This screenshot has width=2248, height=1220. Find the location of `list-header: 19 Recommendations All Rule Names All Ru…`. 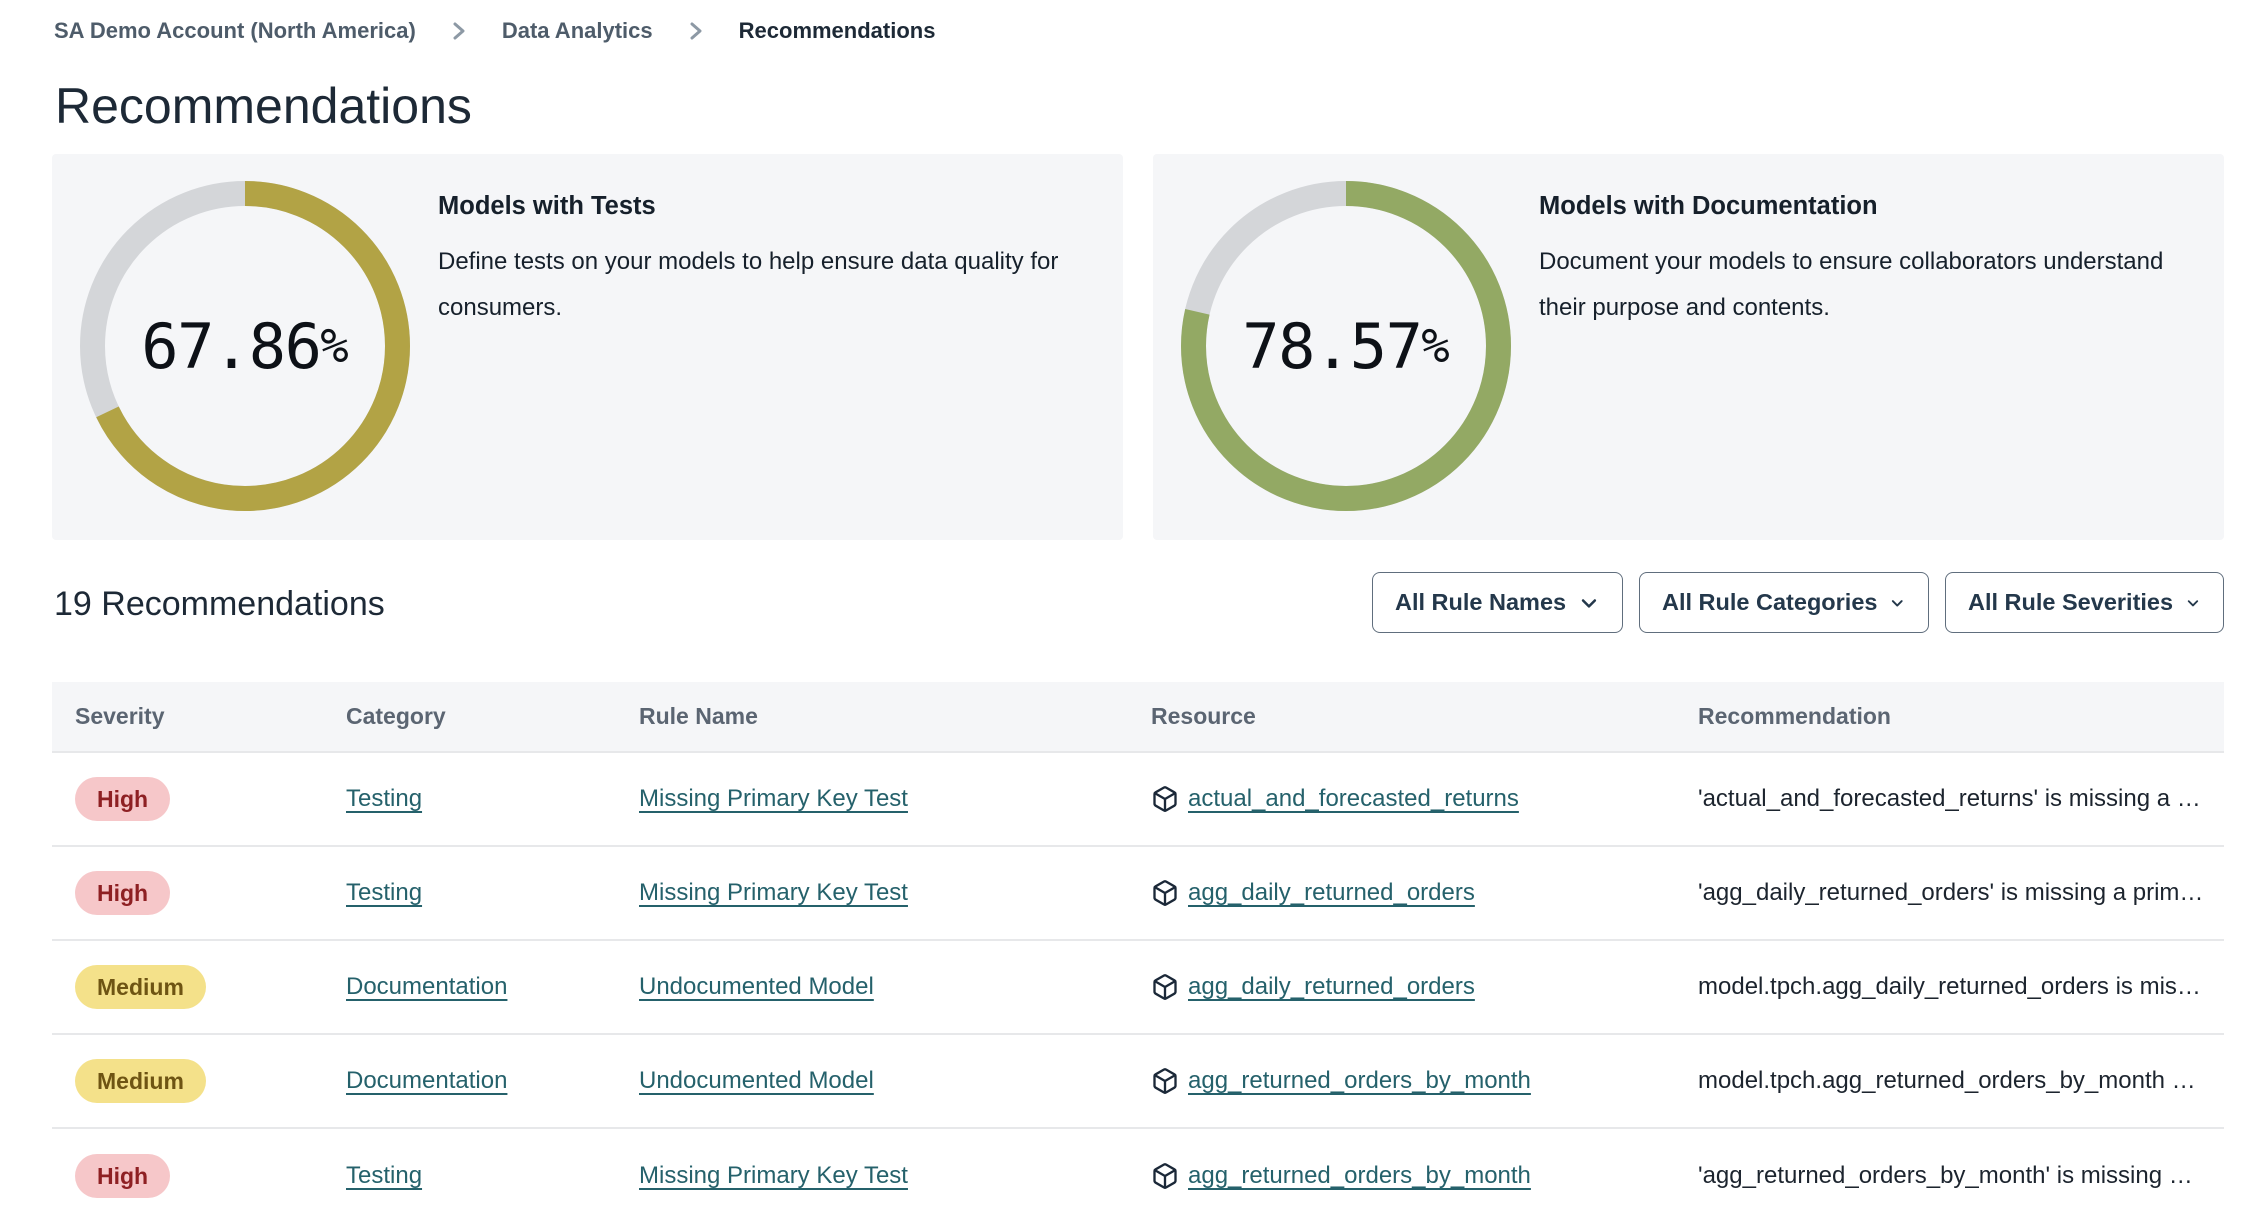

list-header: 19 Recommendations All Rule Names All Ru… is located at coordinates (1139, 603).